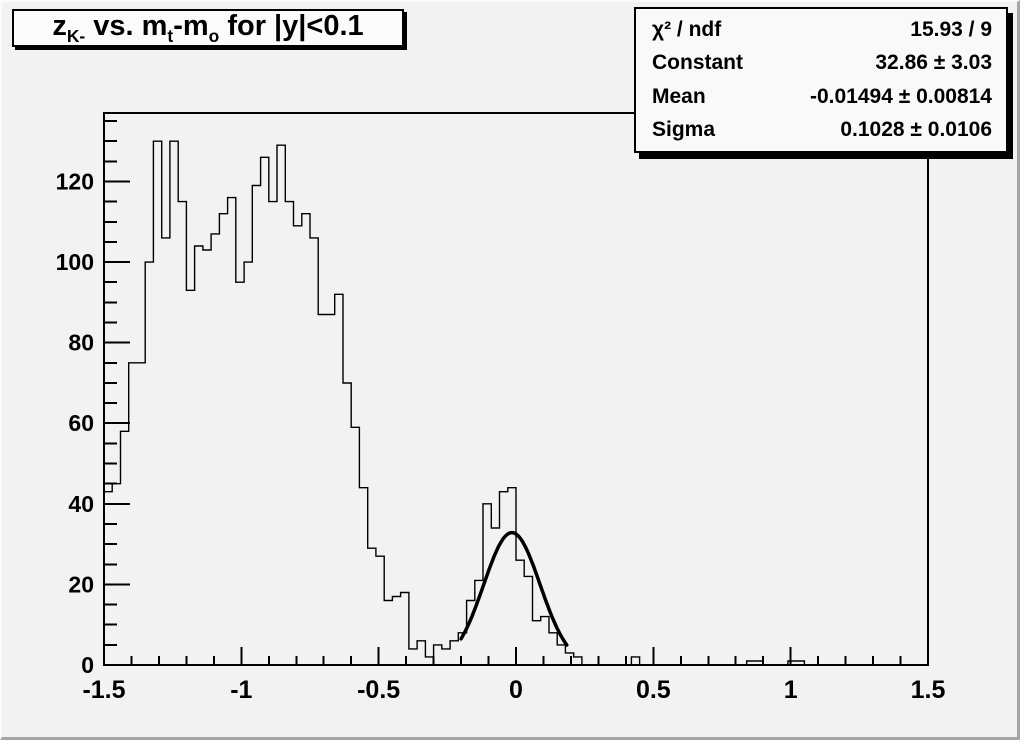 Image resolution: width=1020 pixels, height=740 pixels. I want to click on gaussian-fit-curve, so click(514, 588).